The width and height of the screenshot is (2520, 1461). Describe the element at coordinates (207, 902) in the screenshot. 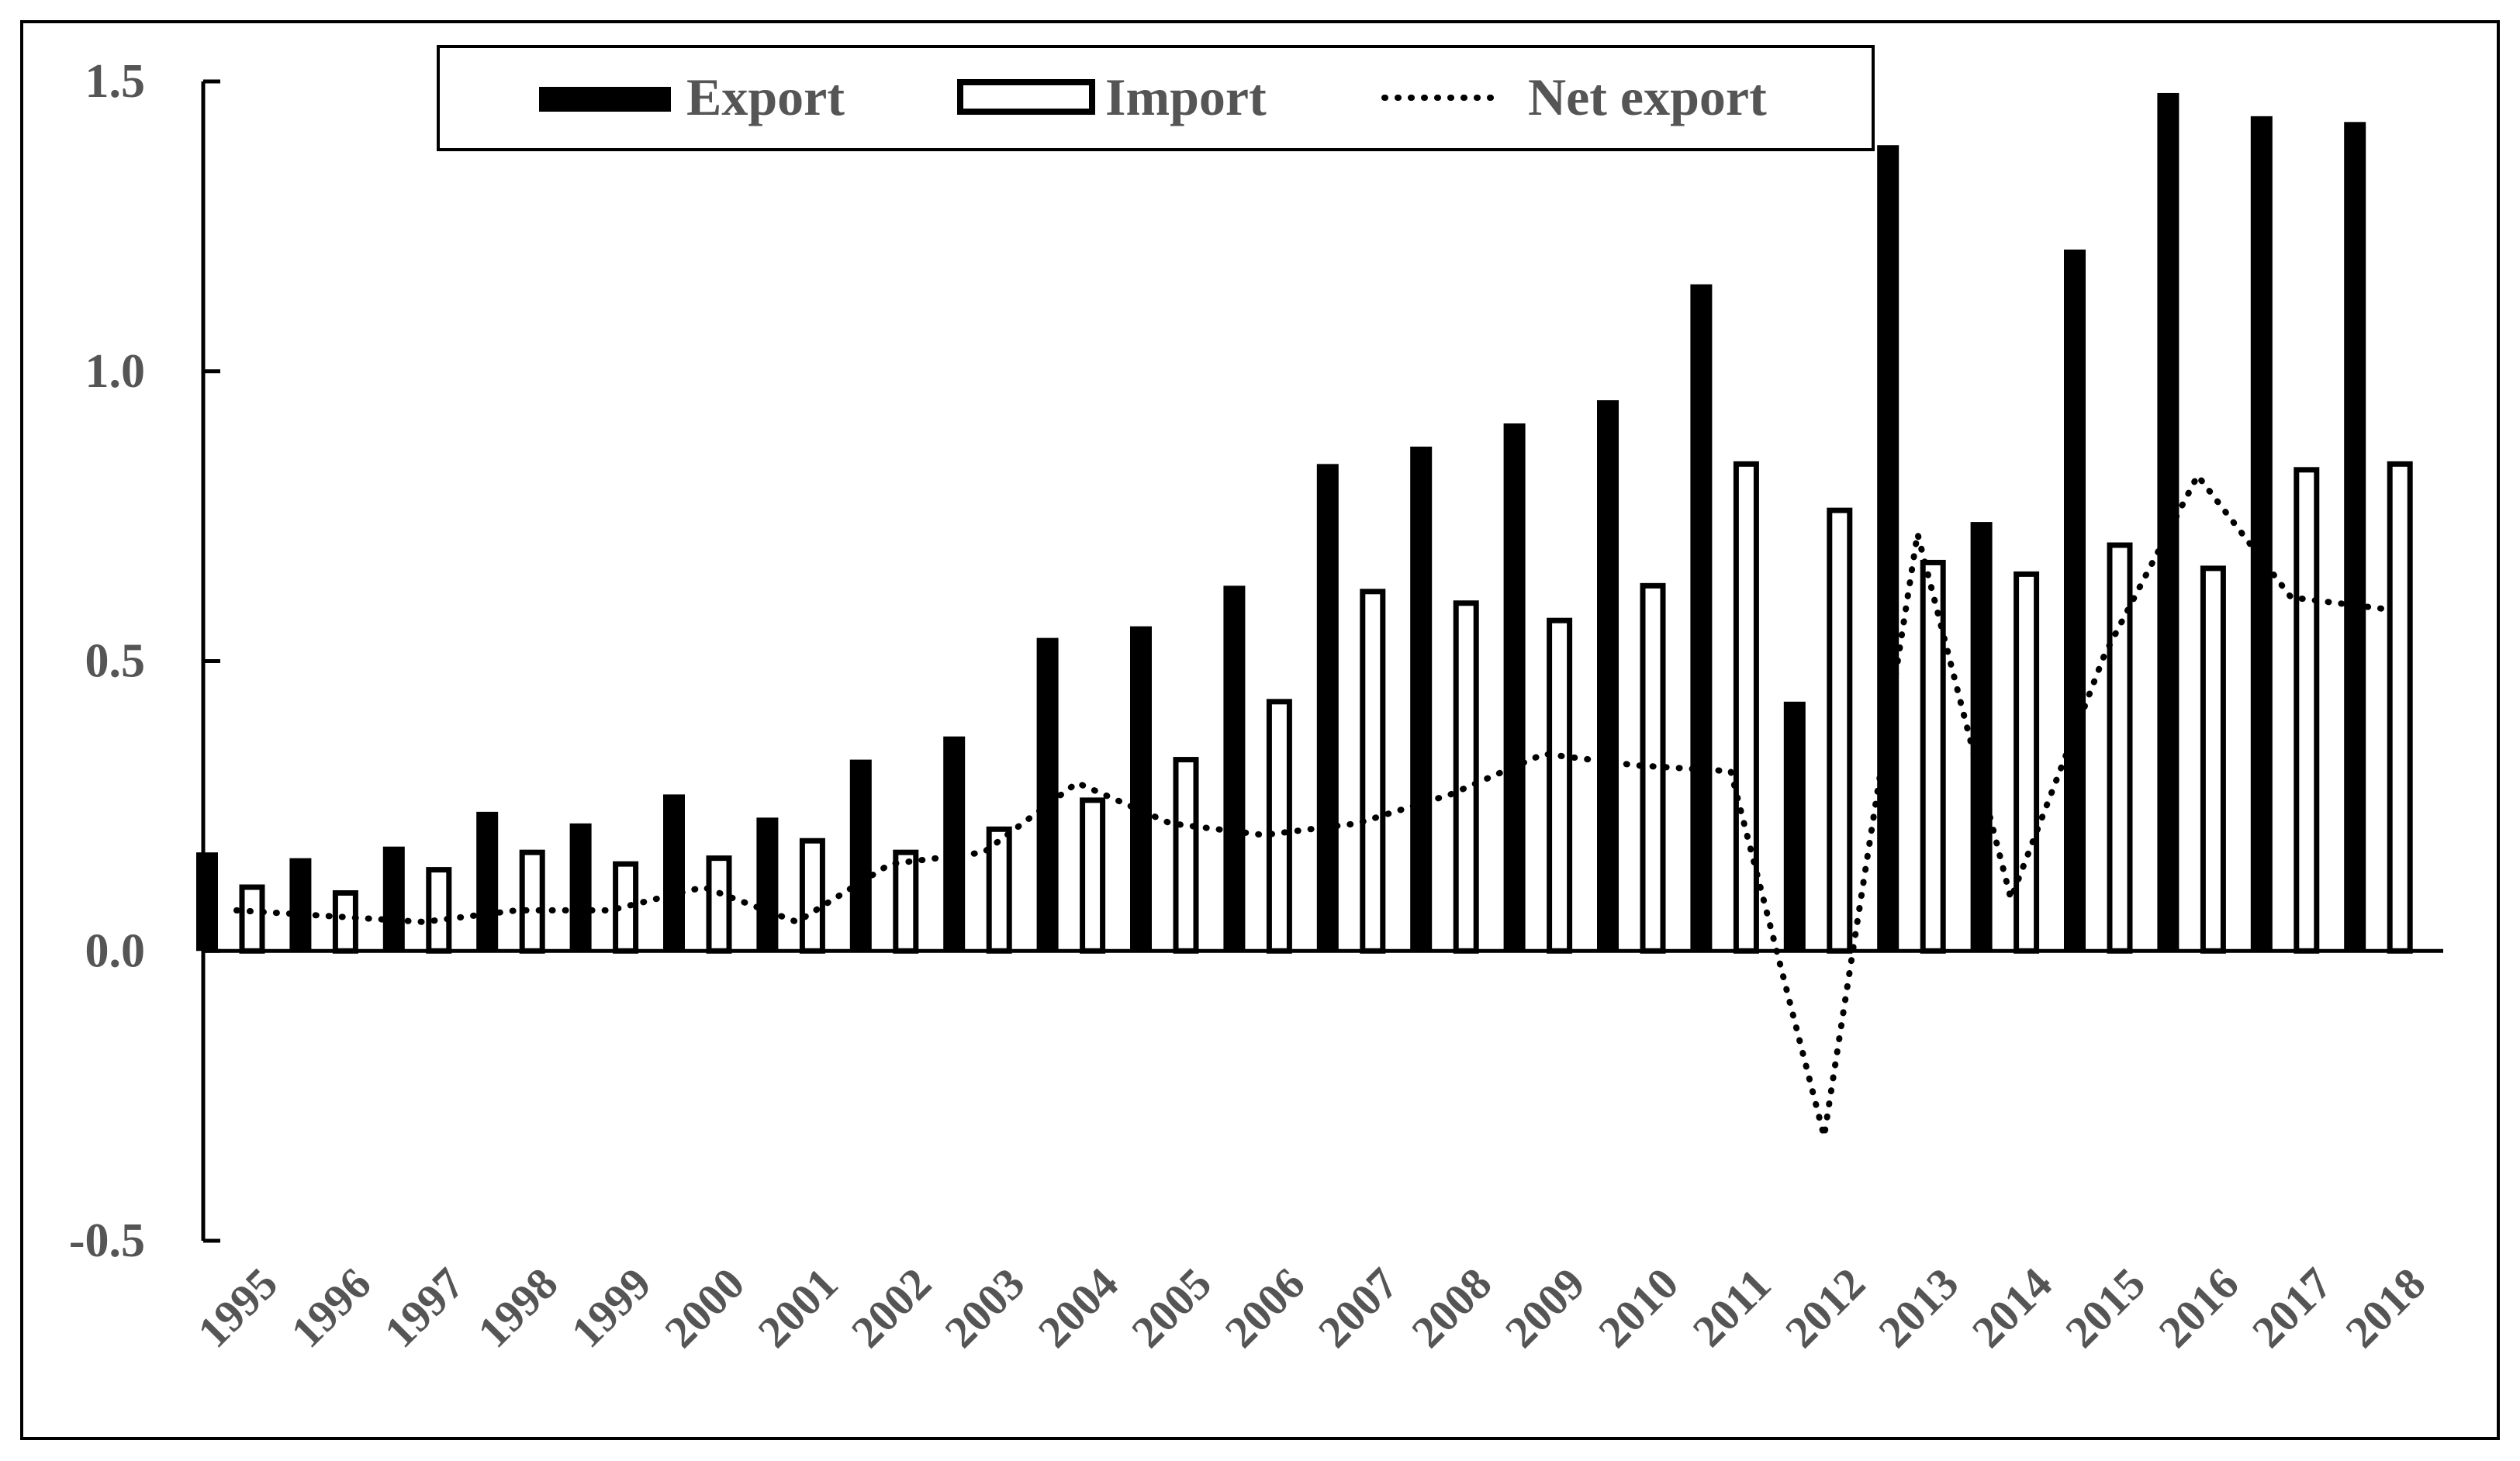

I see `export-bar-1995` at that location.